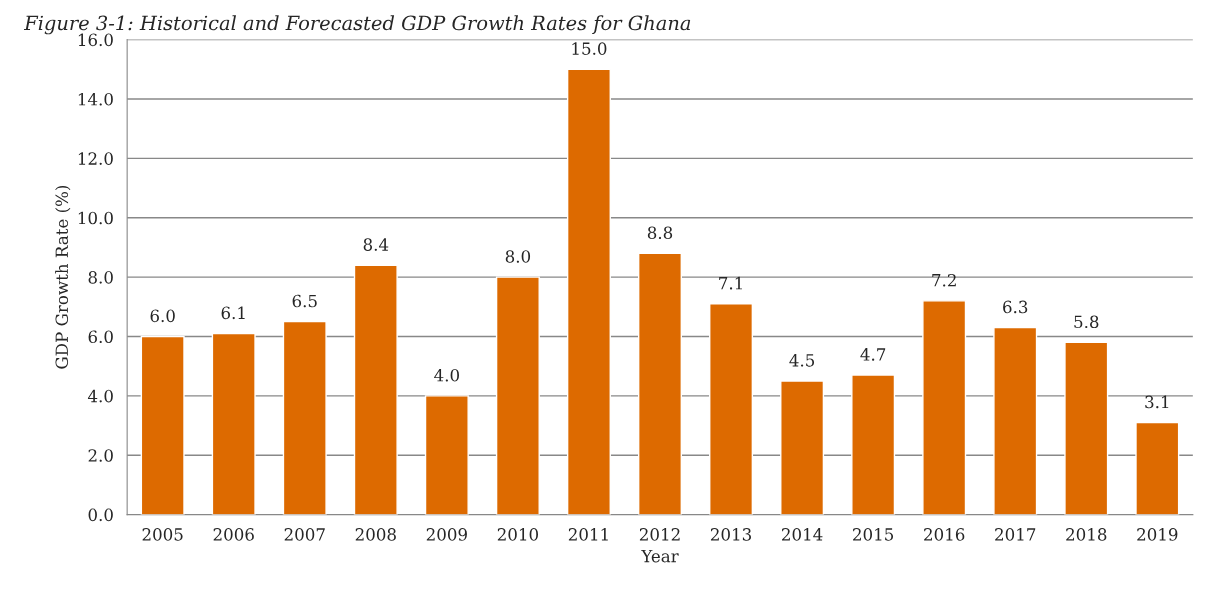 This screenshot has width=1211, height=609. What do you see at coordinates (1015, 534) in the screenshot?
I see `x-tick-label: 2017` at bounding box center [1015, 534].